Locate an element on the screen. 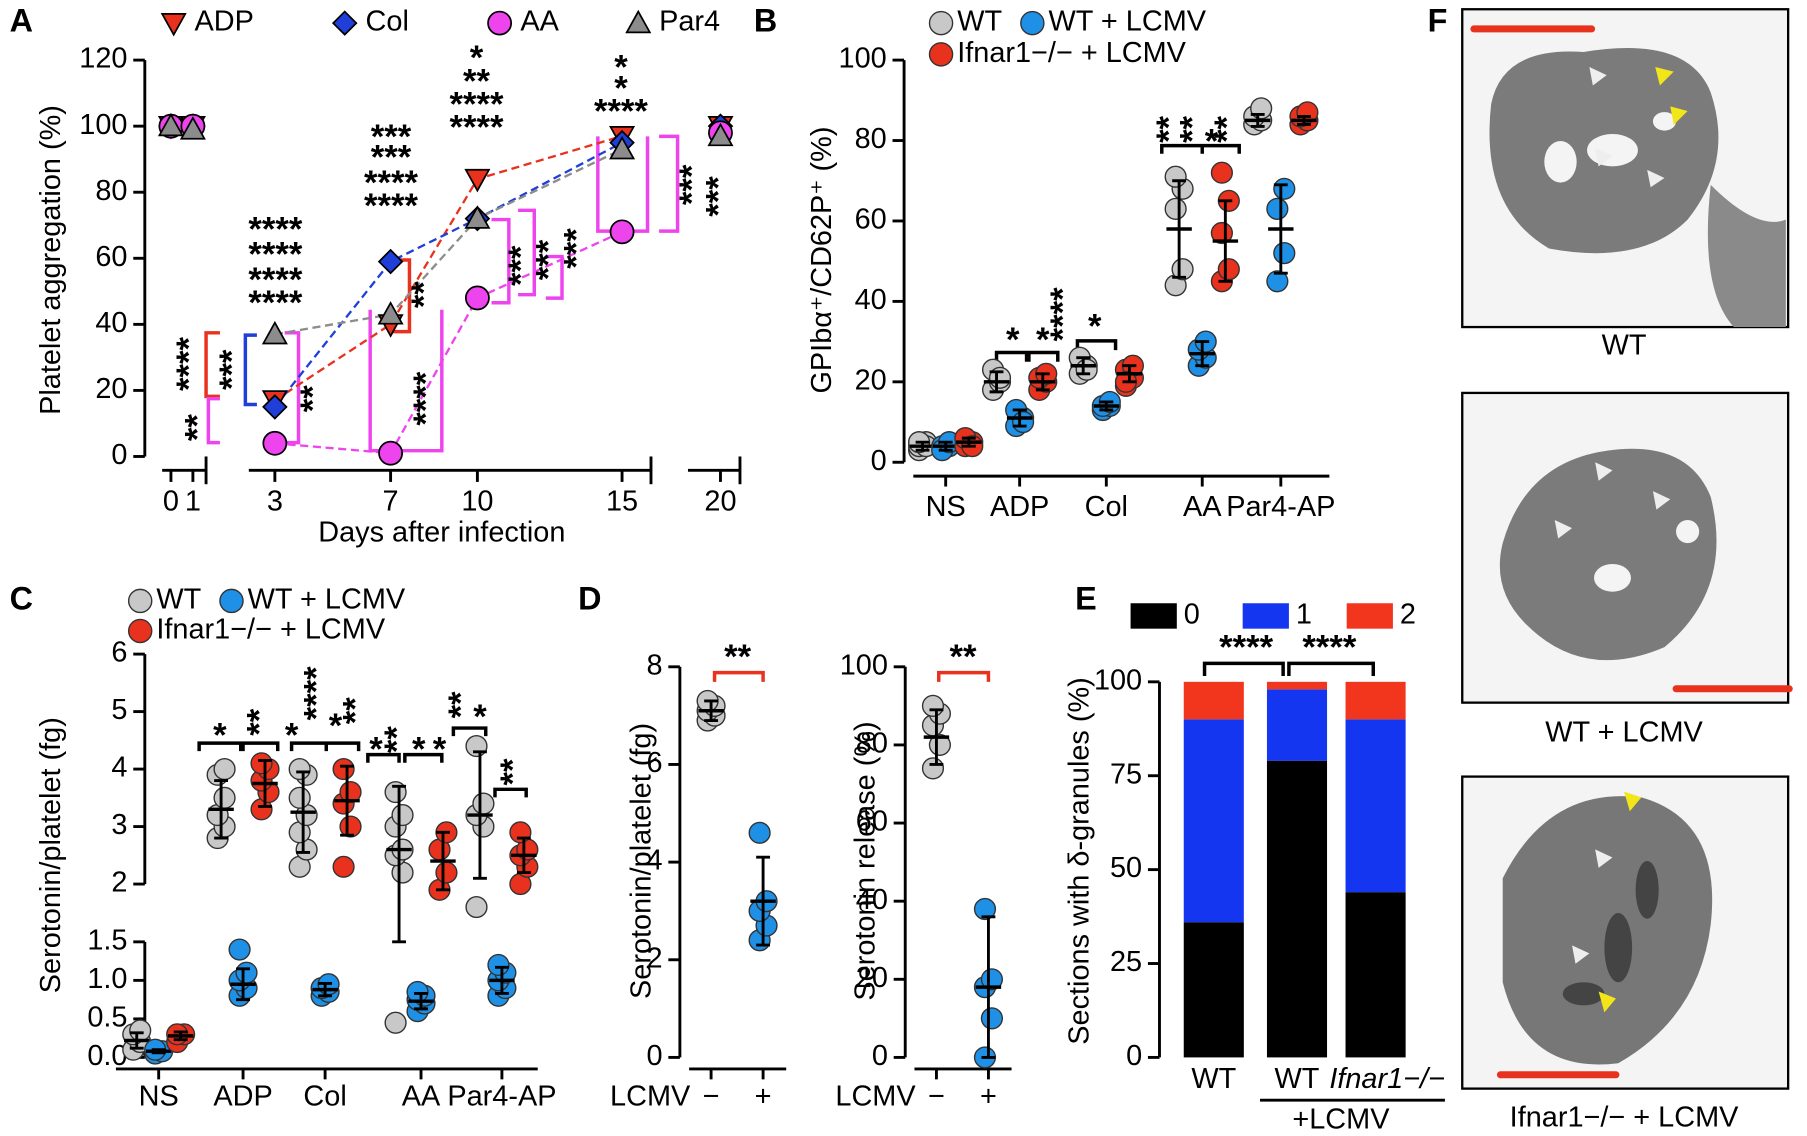 This screenshot has height=1136, width=1807. y-axis-label: Serotonin release (%) is located at coordinates (866, 860).